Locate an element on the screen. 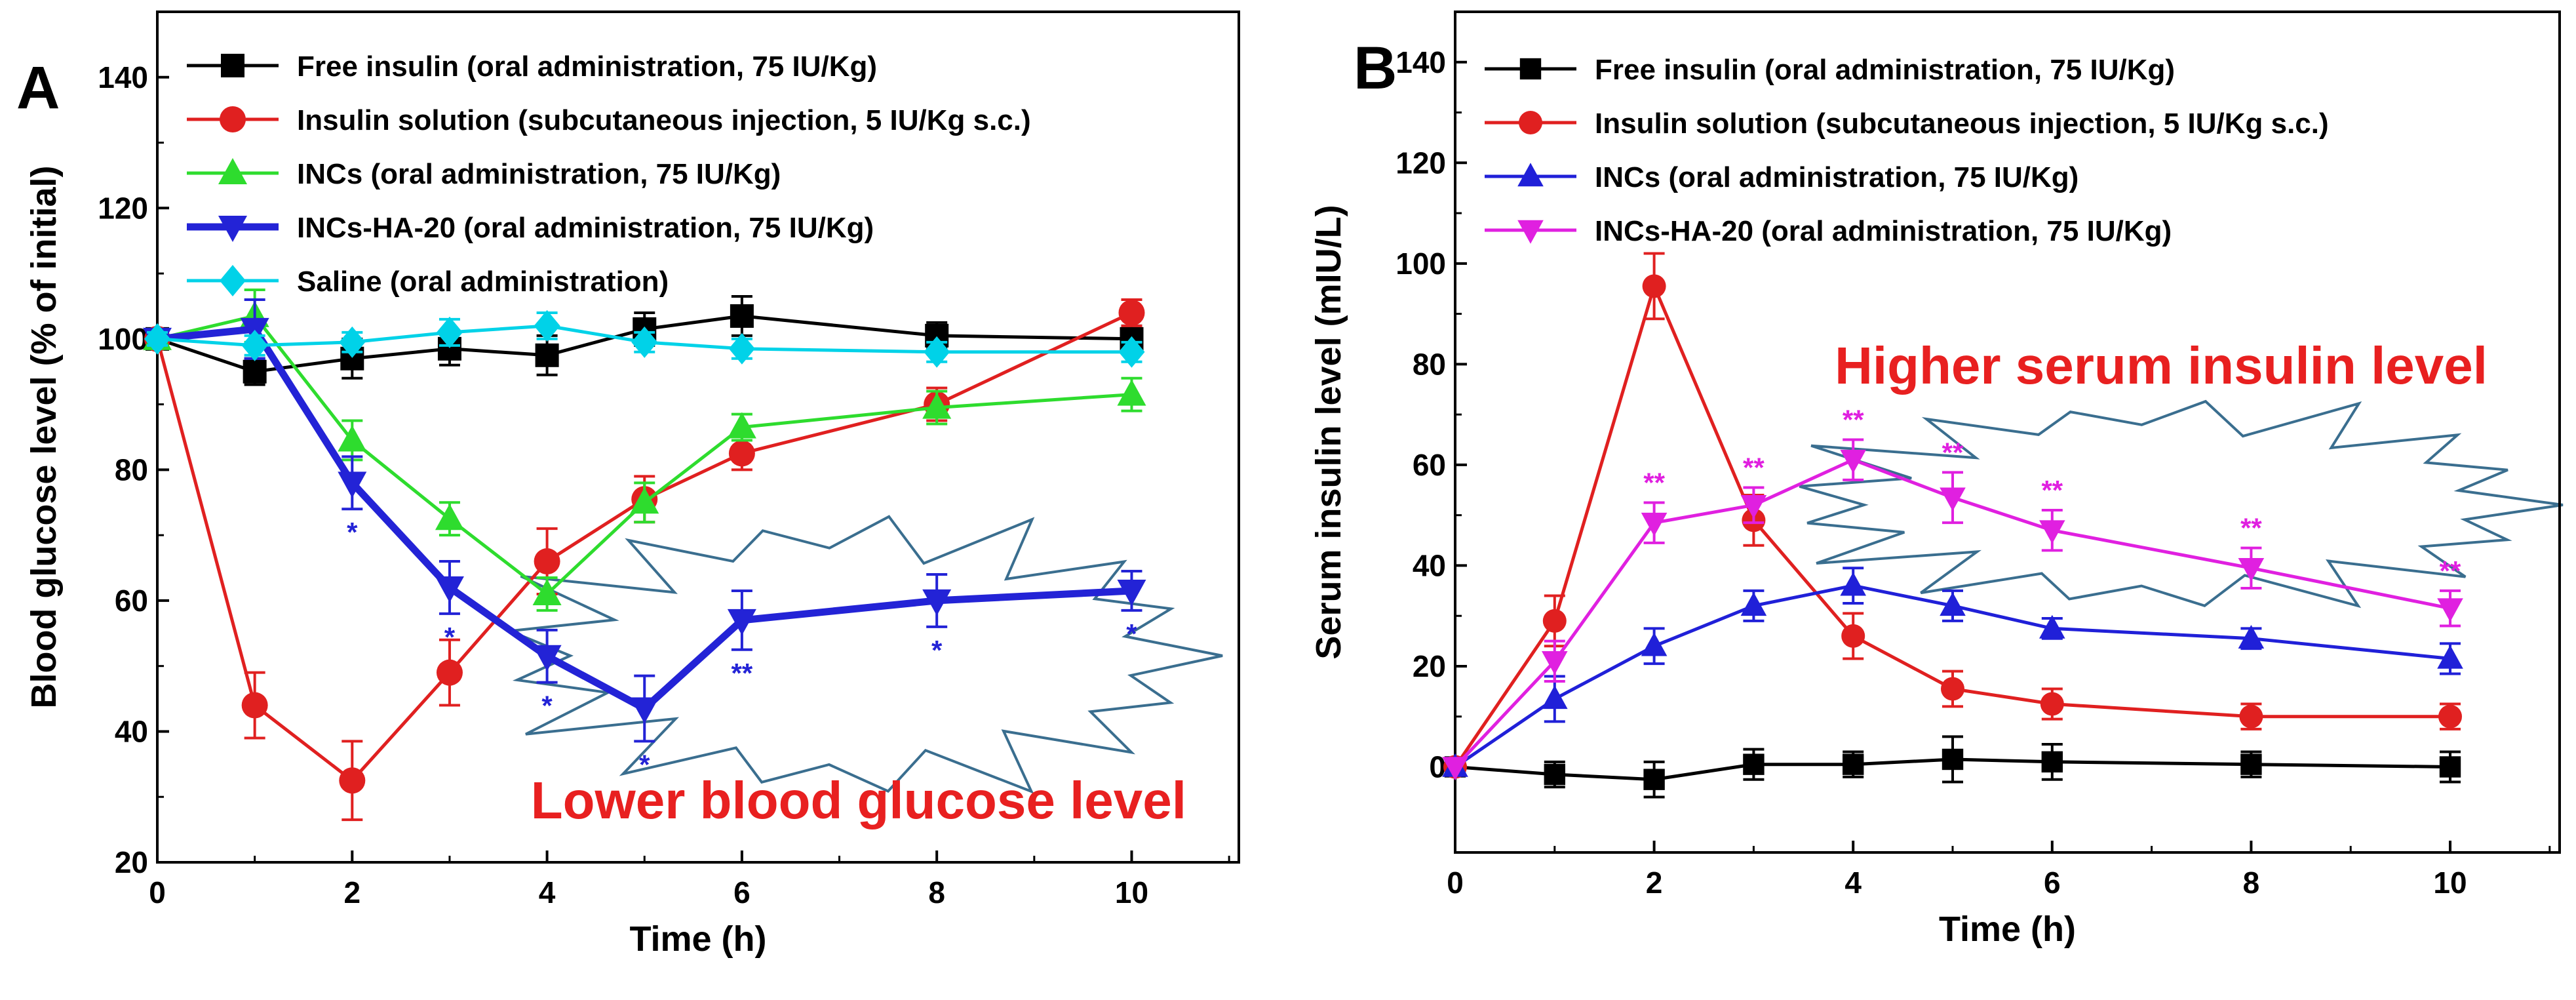 This screenshot has width=2576, height=1000. x-tick-label: 6 is located at coordinates (2052, 883).